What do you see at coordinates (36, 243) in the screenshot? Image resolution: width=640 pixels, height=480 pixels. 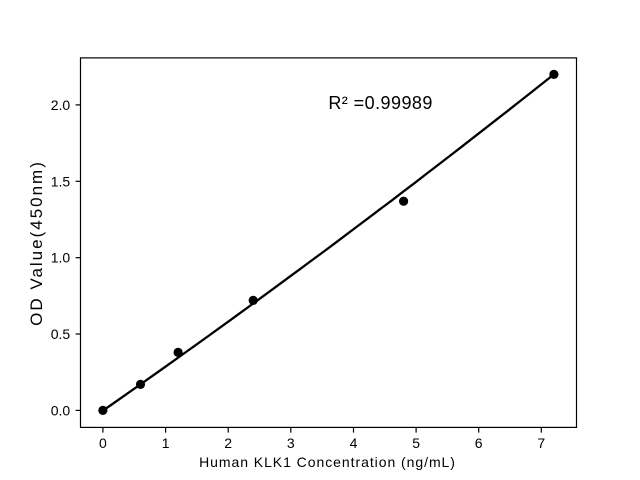 I see `svg-text: OD Value(450nm)` at bounding box center [36, 243].